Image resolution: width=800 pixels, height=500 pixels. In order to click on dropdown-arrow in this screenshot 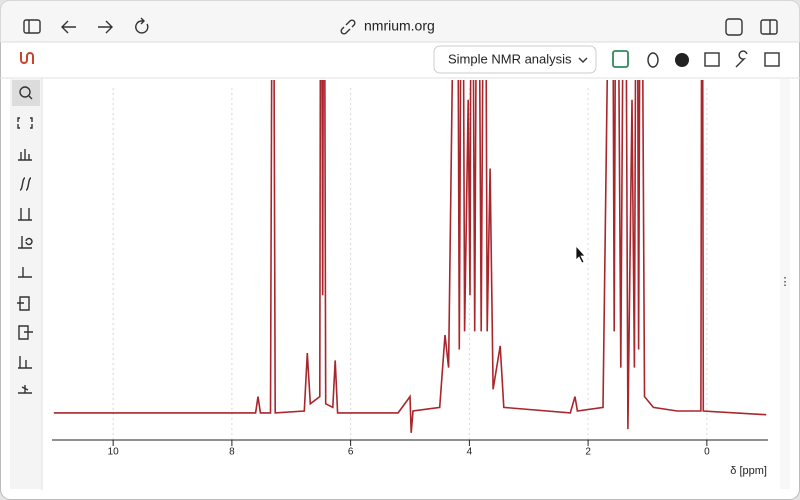, I will do `click(583, 60)`.